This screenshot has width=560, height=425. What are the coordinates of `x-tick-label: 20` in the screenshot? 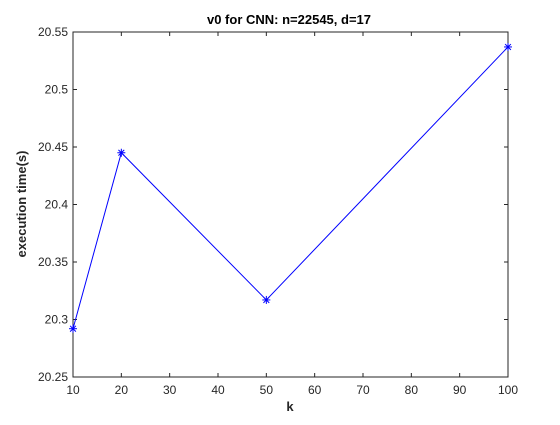 It's located at (122, 390).